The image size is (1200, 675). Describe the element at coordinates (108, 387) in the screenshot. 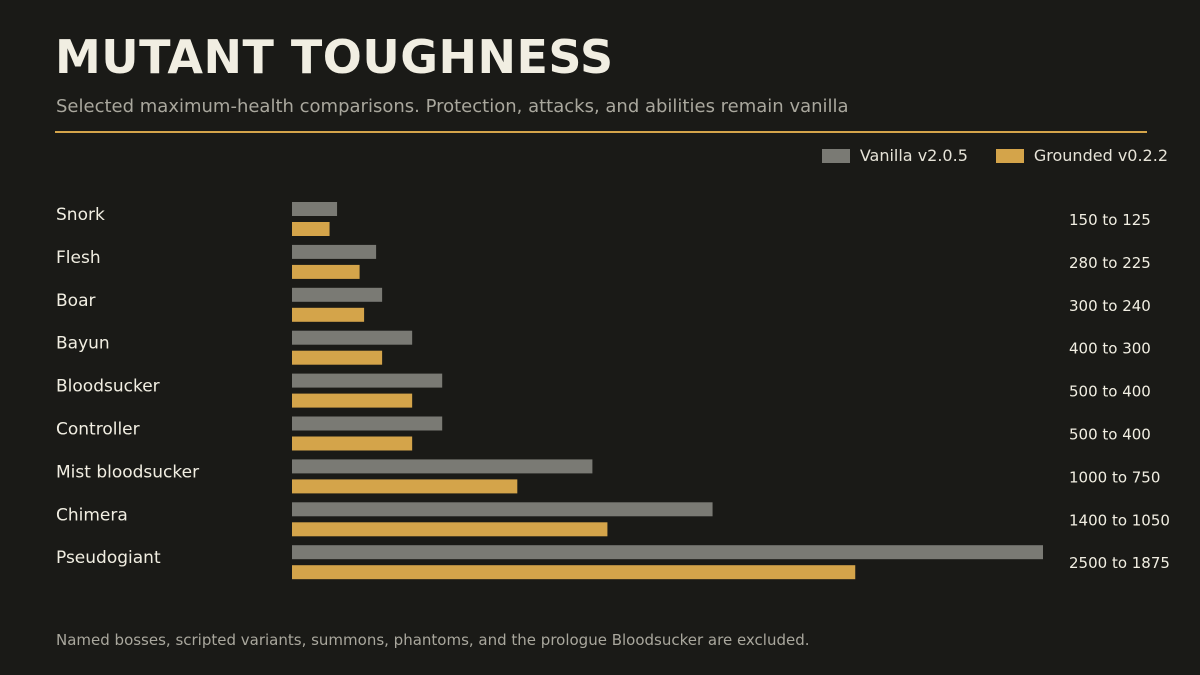

I see `category-label-bloodsucker: Bloodsucker` at that location.